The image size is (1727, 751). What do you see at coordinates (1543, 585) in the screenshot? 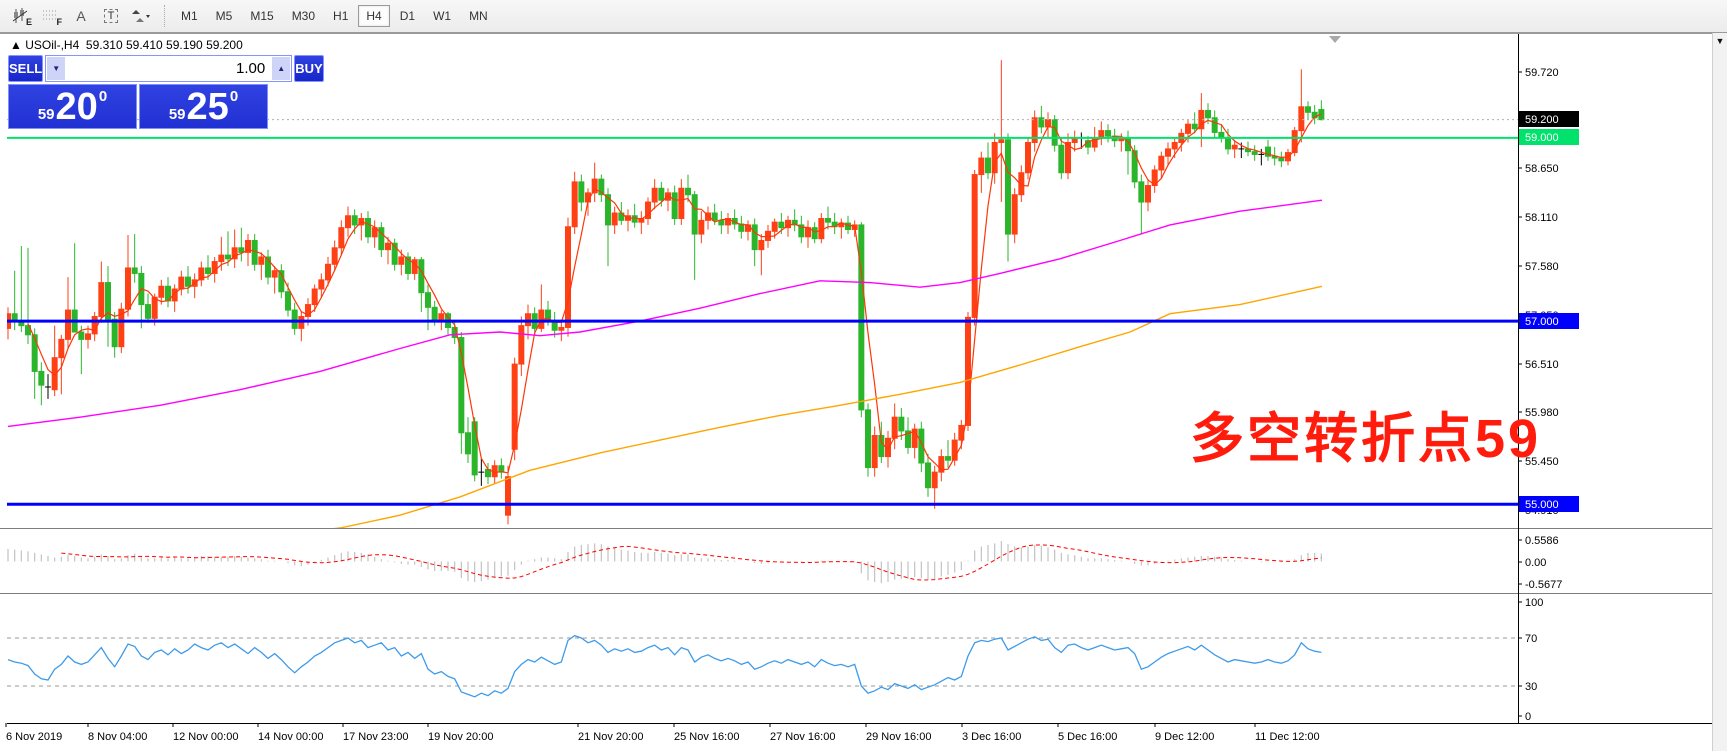
I see `svg-text: -0.5677` at bounding box center [1543, 585].